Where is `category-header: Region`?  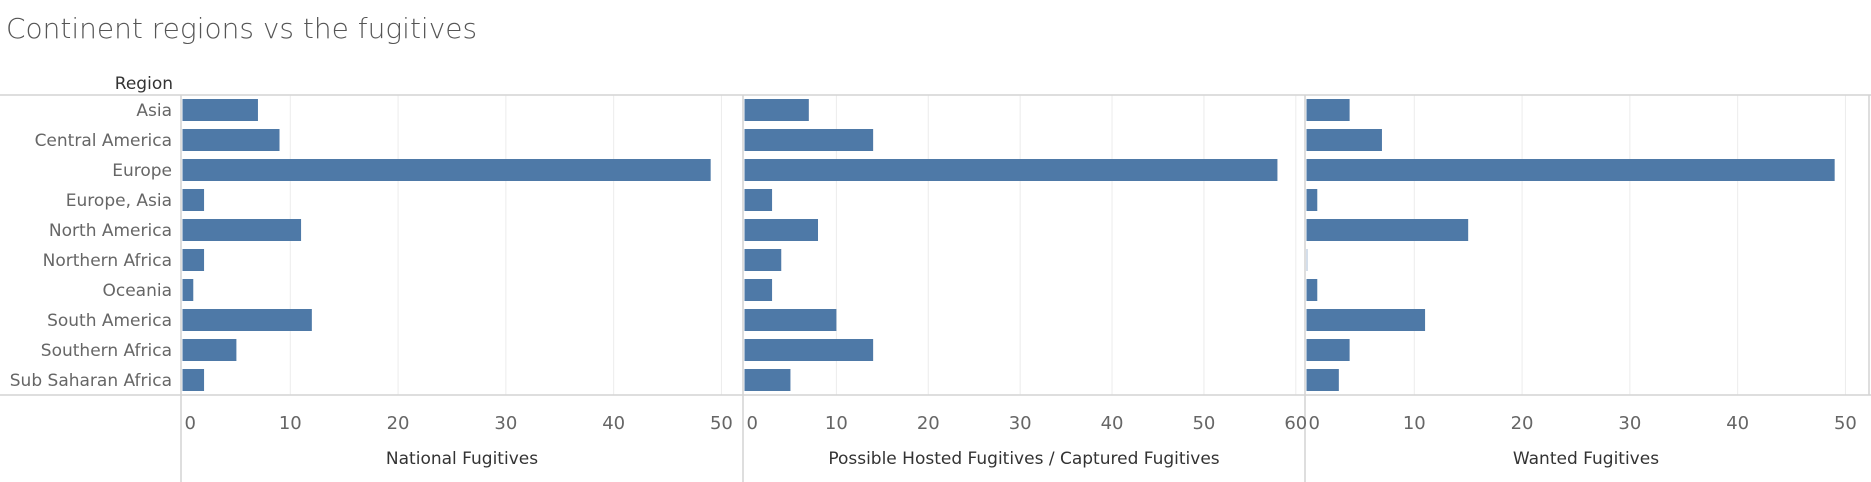
category-header: Region is located at coordinates (144, 84).